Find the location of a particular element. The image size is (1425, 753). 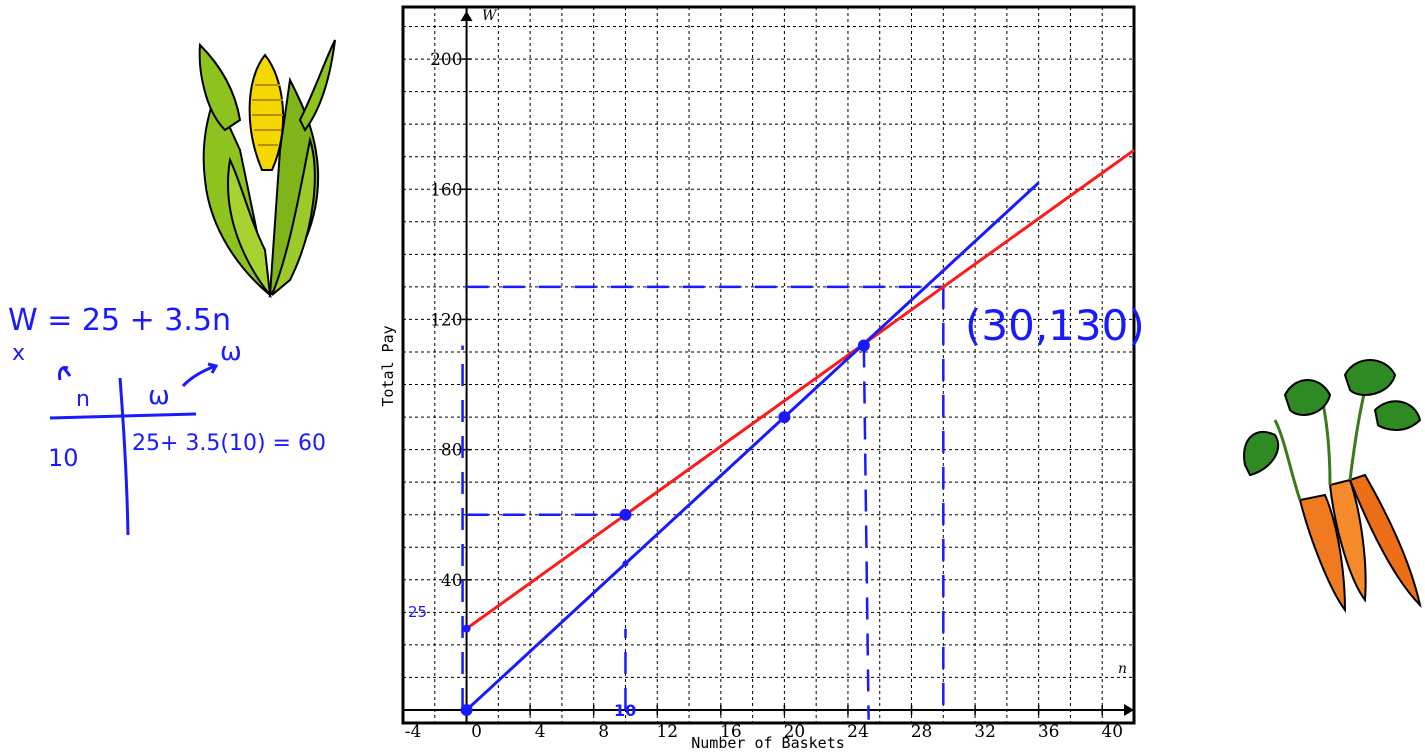

x-tick-label: 0 is located at coordinates (476, 732).